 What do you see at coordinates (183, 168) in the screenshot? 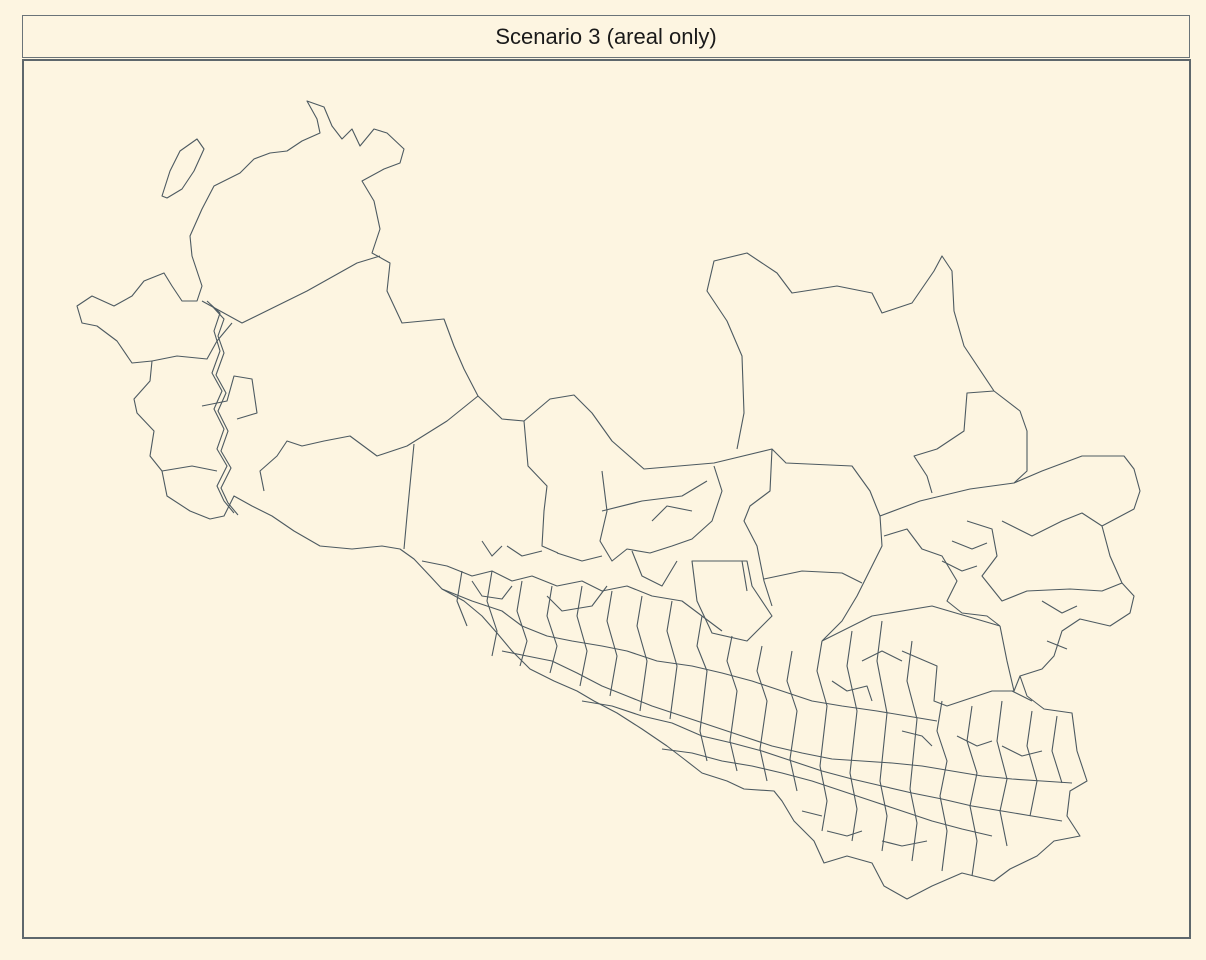
I see `lake` at bounding box center [183, 168].